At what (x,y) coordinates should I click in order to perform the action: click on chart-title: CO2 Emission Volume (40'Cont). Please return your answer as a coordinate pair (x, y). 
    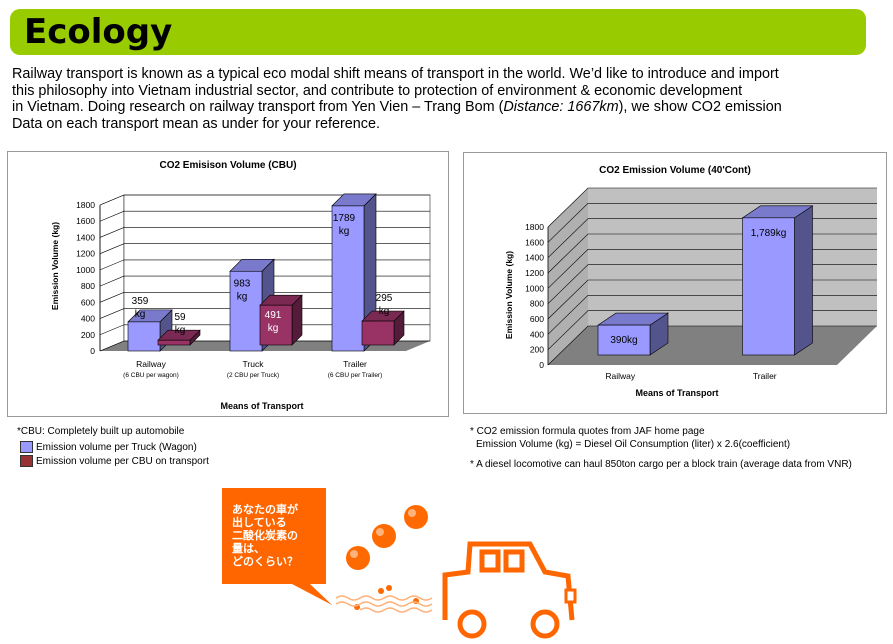
    Looking at the image, I should click on (675, 170).